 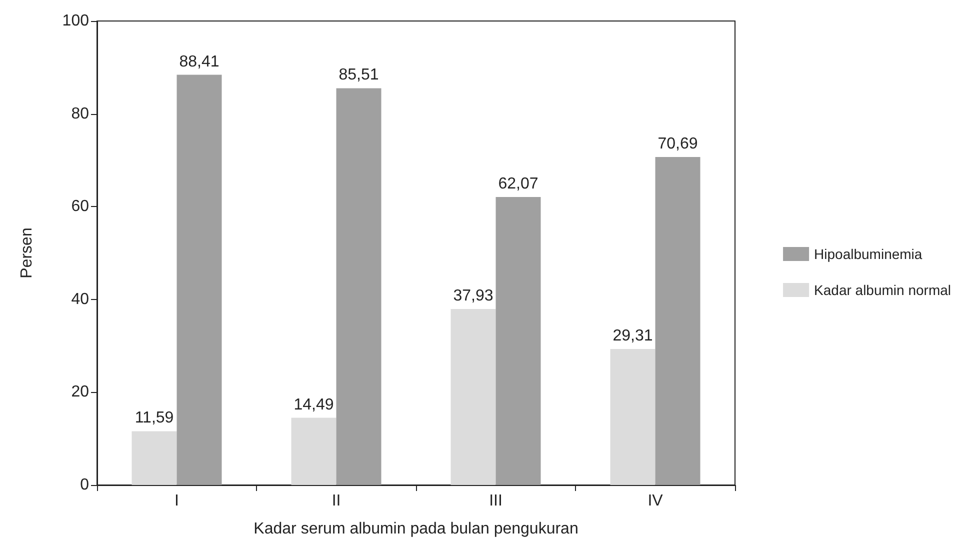 What do you see at coordinates (336, 501) in the screenshot?
I see `x-tick-label: II` at bounding box center [336, 501].